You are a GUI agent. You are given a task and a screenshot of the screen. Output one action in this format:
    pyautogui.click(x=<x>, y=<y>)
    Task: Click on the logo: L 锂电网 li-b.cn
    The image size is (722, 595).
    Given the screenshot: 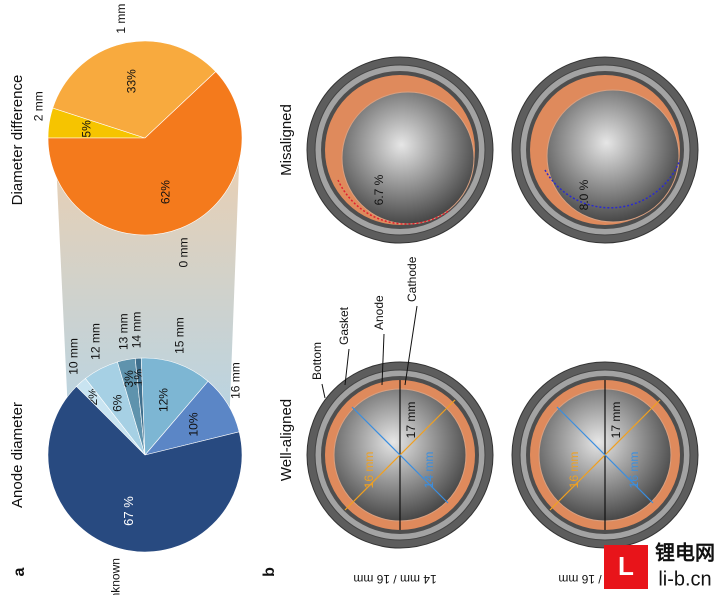 What is the action you would take?
    pyautogui.click(x=659, y=565)
    